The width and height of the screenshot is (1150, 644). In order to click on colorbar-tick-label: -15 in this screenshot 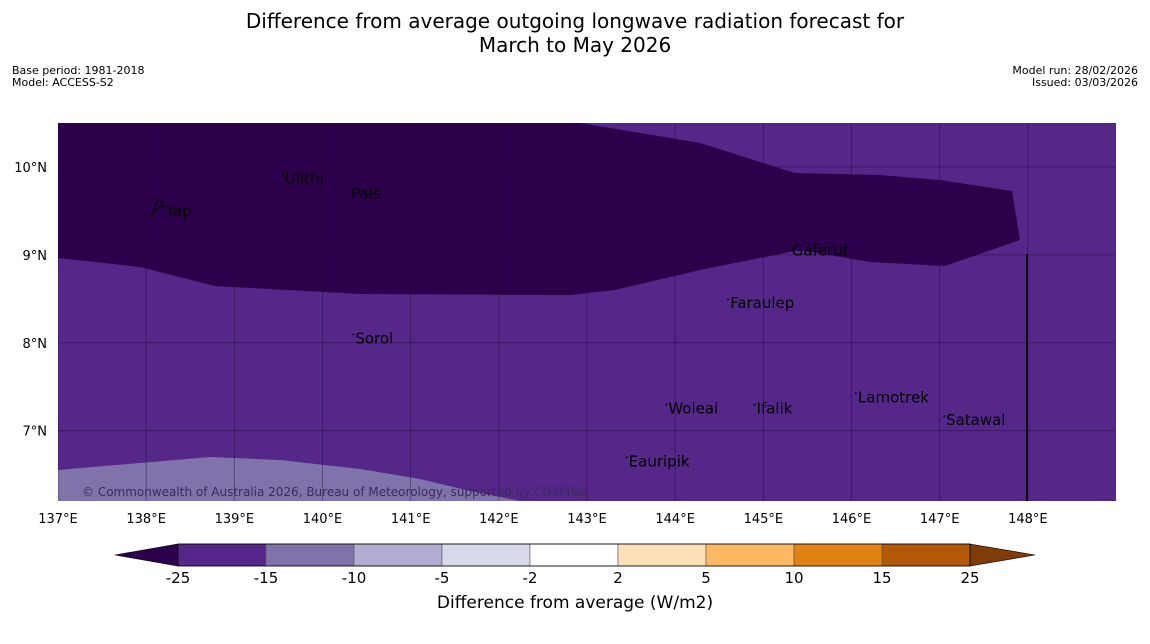, I will do `click(266, 578)`.